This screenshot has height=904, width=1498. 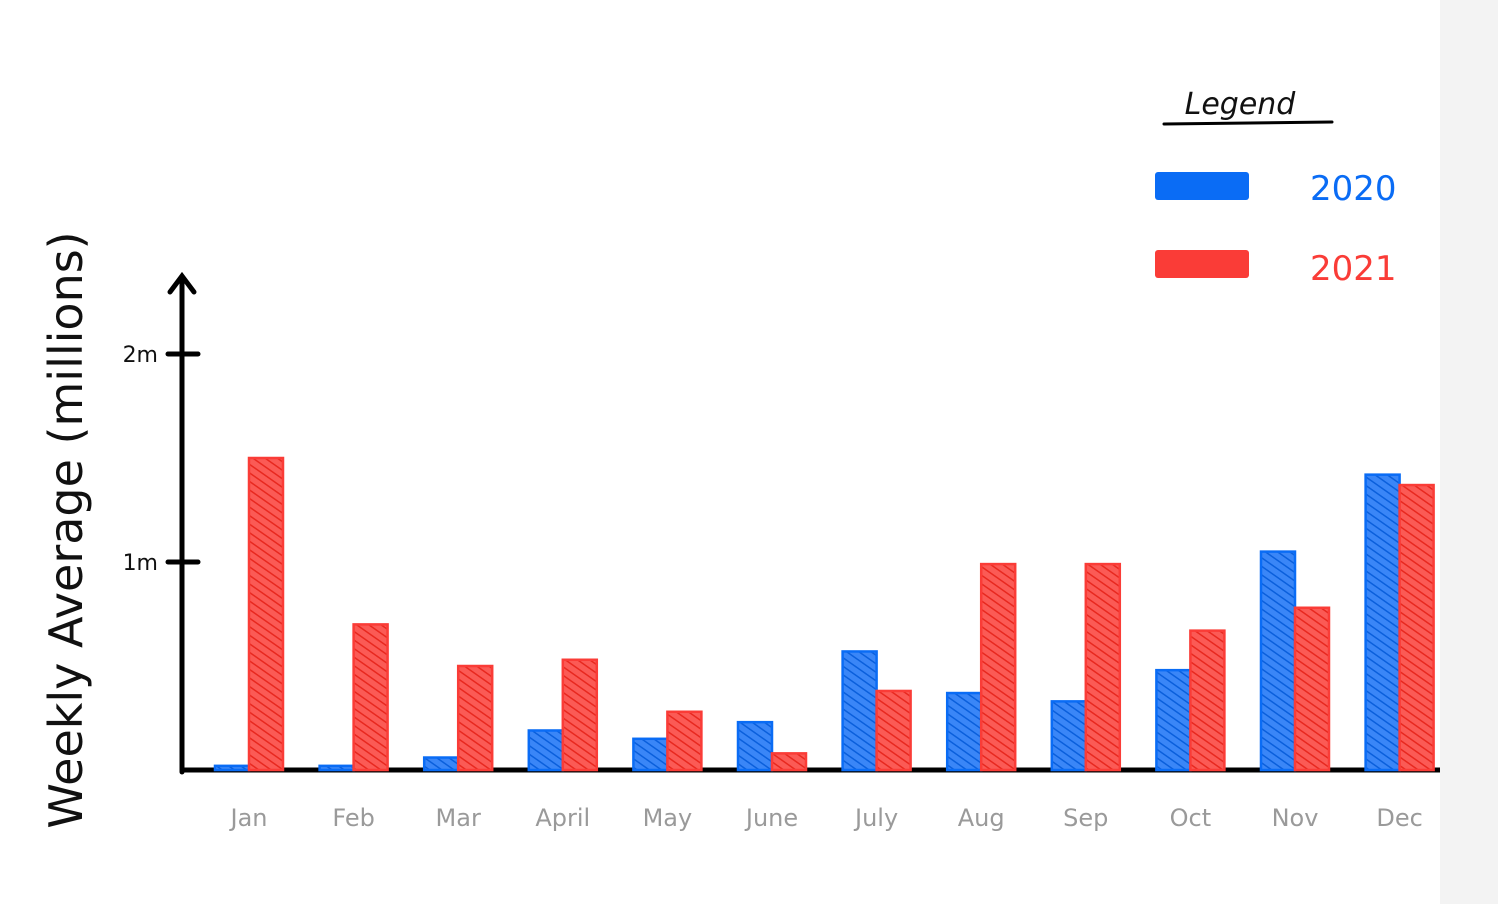 I want to click on bar-2020-may, so click(x=650, y=754).